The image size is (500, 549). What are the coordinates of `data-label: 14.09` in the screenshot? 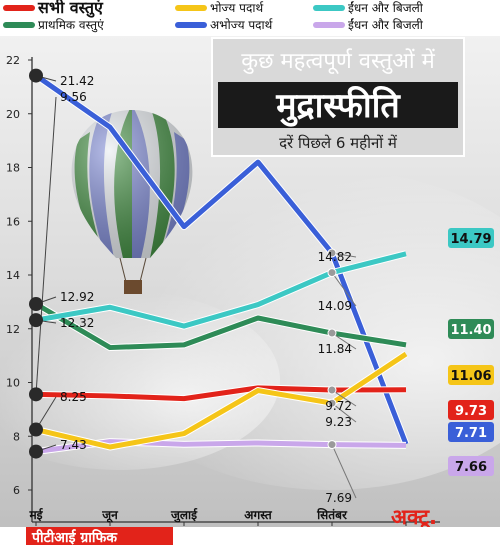 It's located at (335, 306).